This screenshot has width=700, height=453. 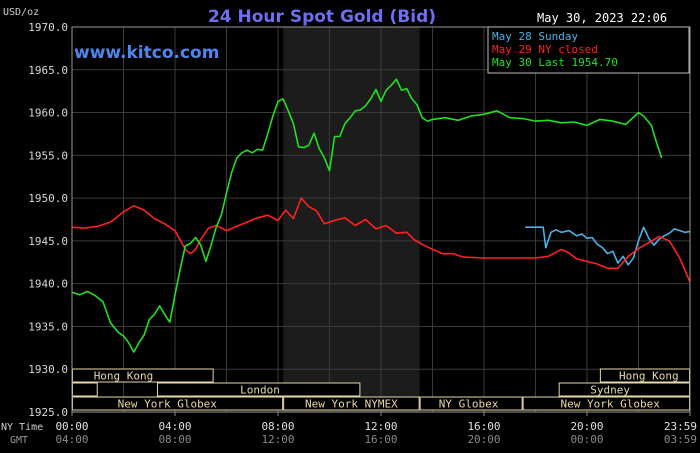 I want to click on x-tick-label-gmt: 04:00, so click(x=71, y=439).